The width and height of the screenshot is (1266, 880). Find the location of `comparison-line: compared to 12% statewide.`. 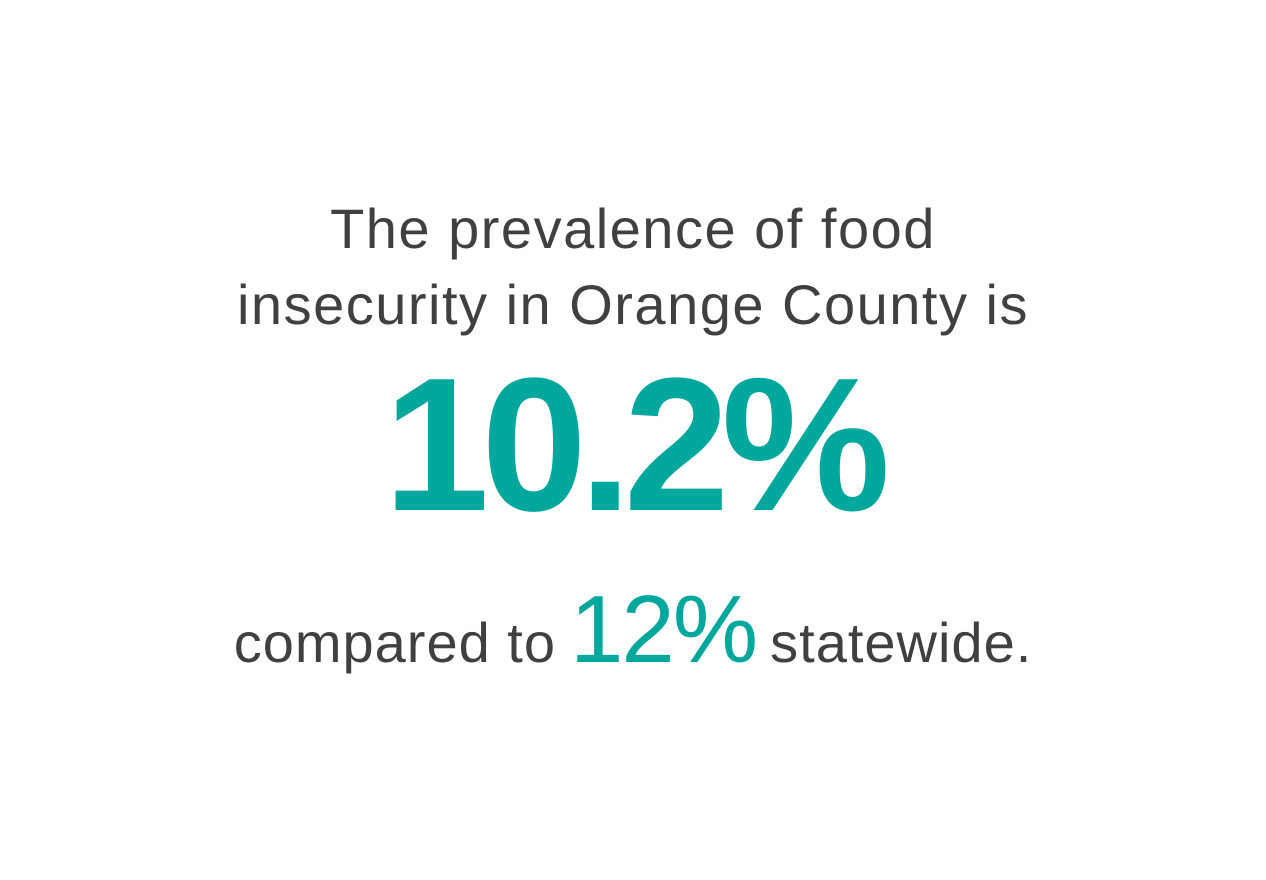

comparison-line: compared to 12% statewide. is located at coordinates (633, 630).